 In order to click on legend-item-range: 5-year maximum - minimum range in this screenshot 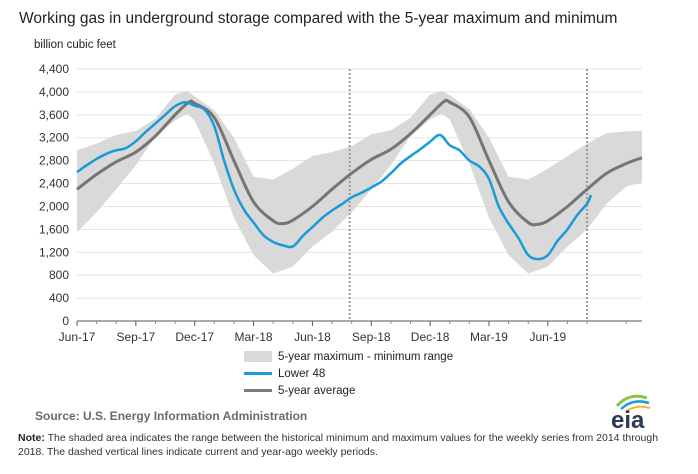, I will do `click(348, 356)`.